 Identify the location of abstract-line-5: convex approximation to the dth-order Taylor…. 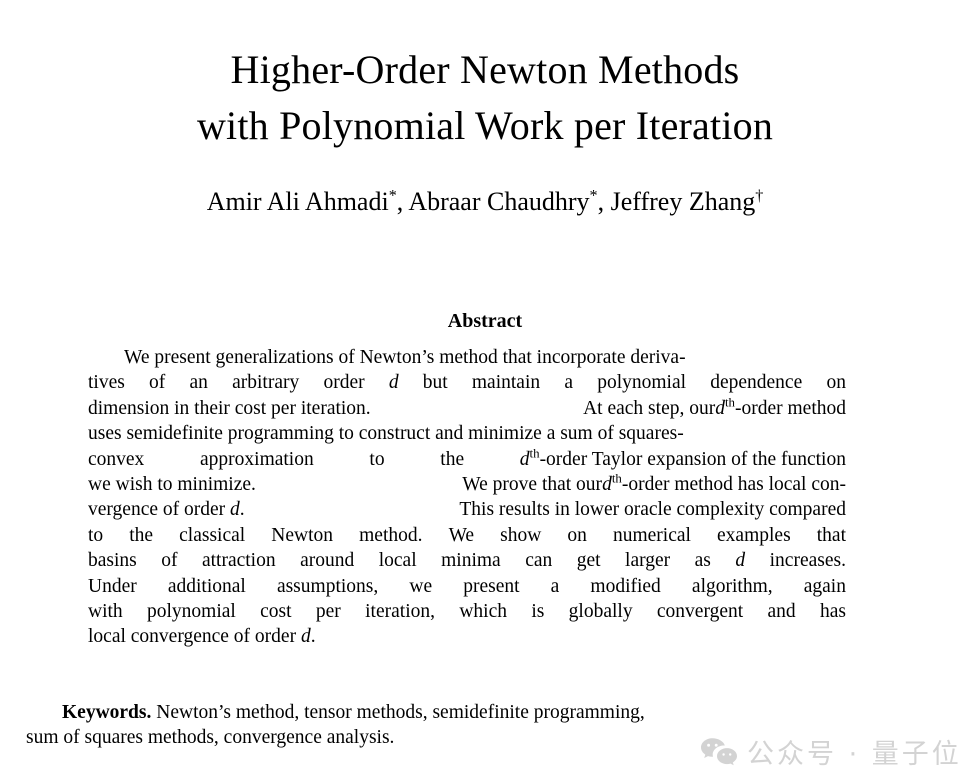
(467, 458).